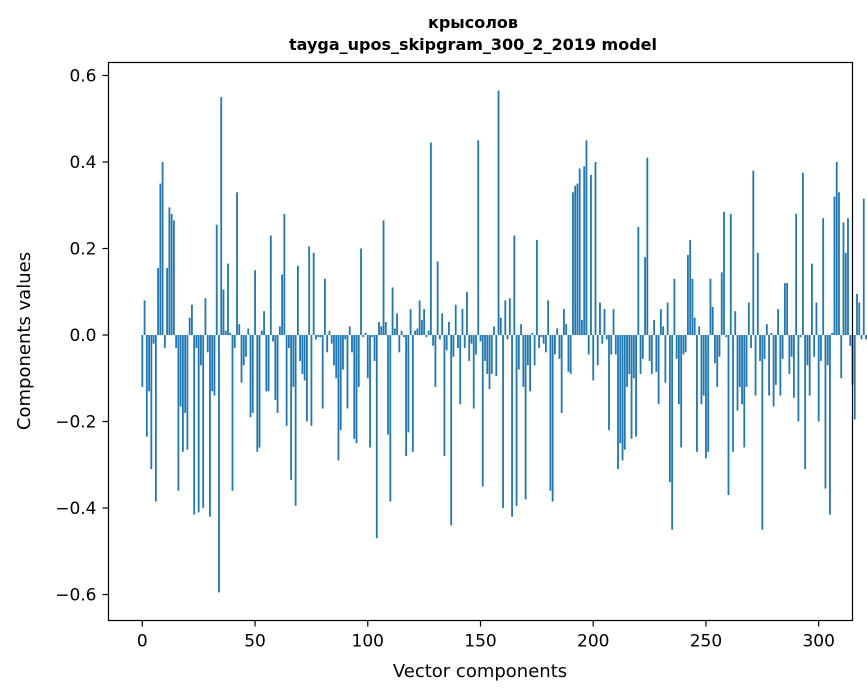  I want to click on x-axis-label: Vector components, so click(480, 671).